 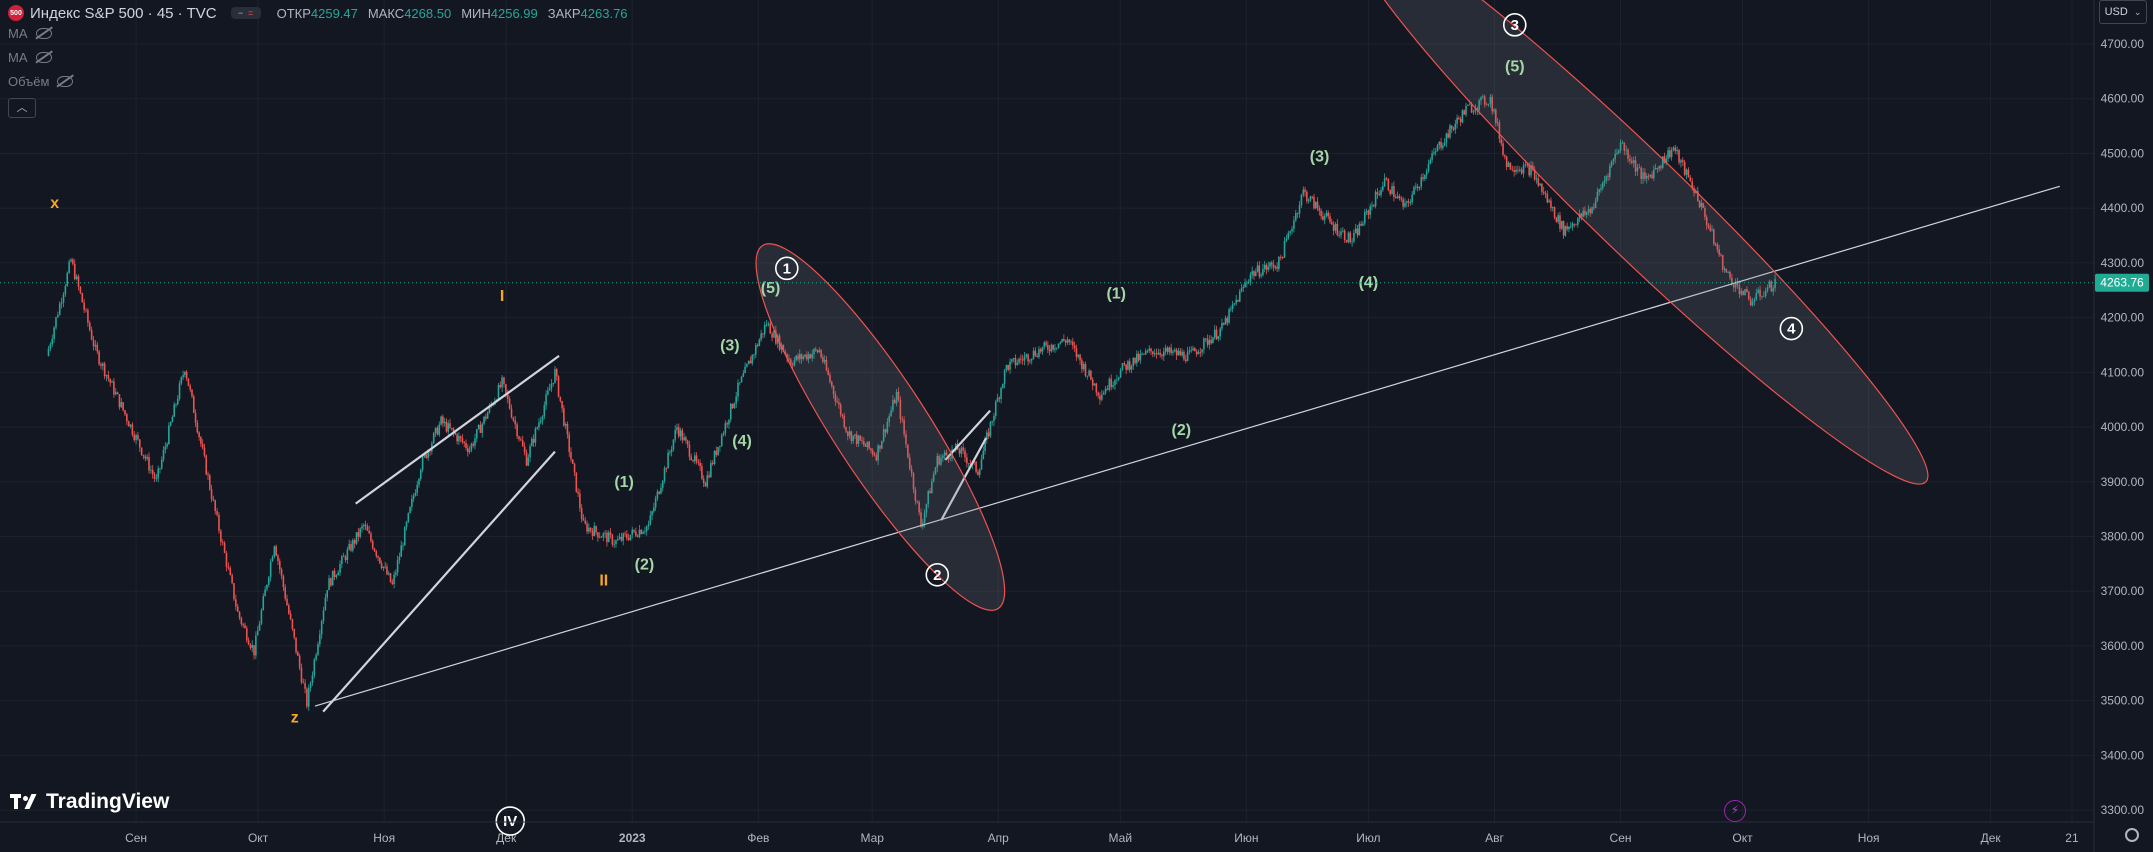 I want to click on wave-label: (3), so click(x=730, y=345).